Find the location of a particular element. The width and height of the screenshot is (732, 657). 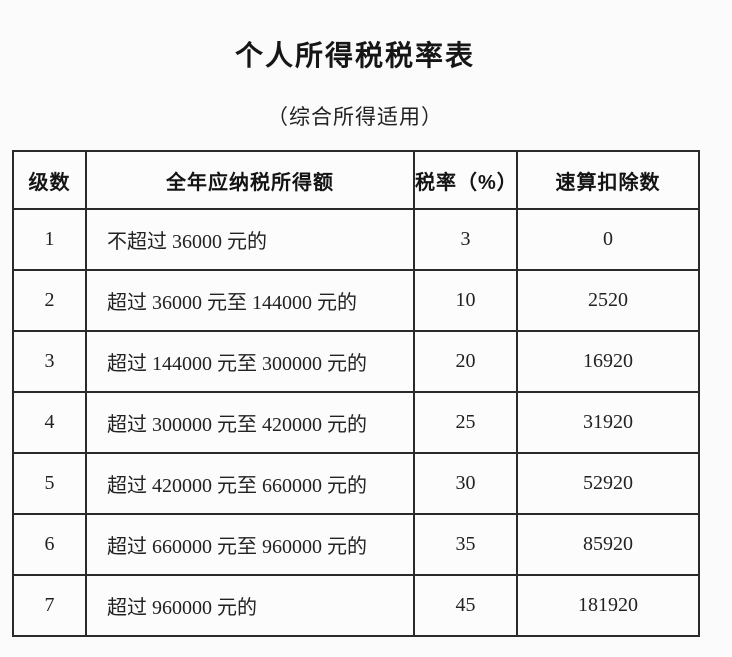

cell-level: 2 is located at coordinates (49, 300).